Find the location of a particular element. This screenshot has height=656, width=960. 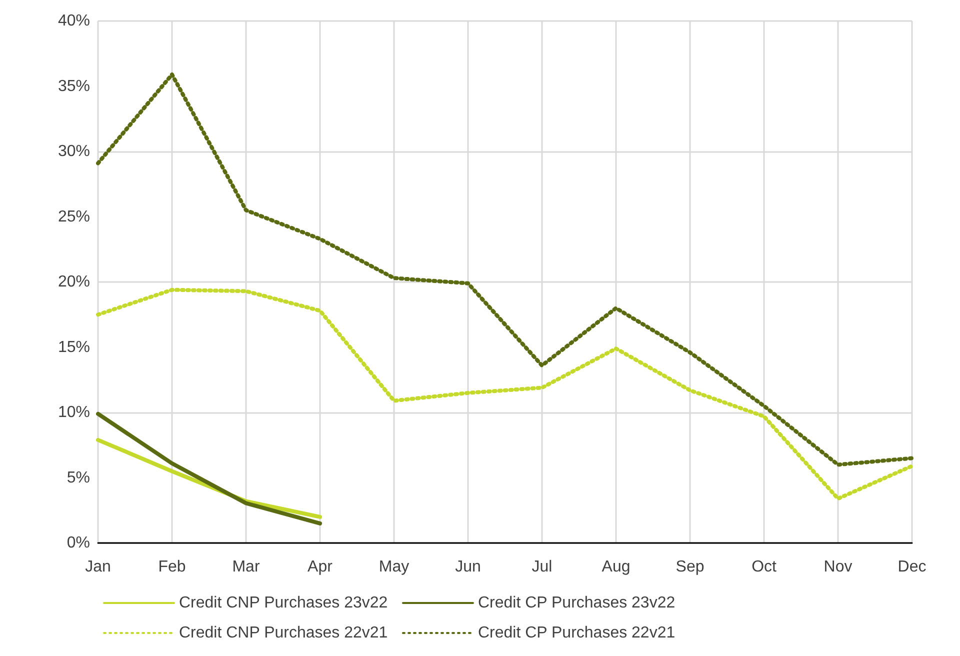

legend-label: Credit CP Purchases 22v21 is located at coordinates (577, 633).